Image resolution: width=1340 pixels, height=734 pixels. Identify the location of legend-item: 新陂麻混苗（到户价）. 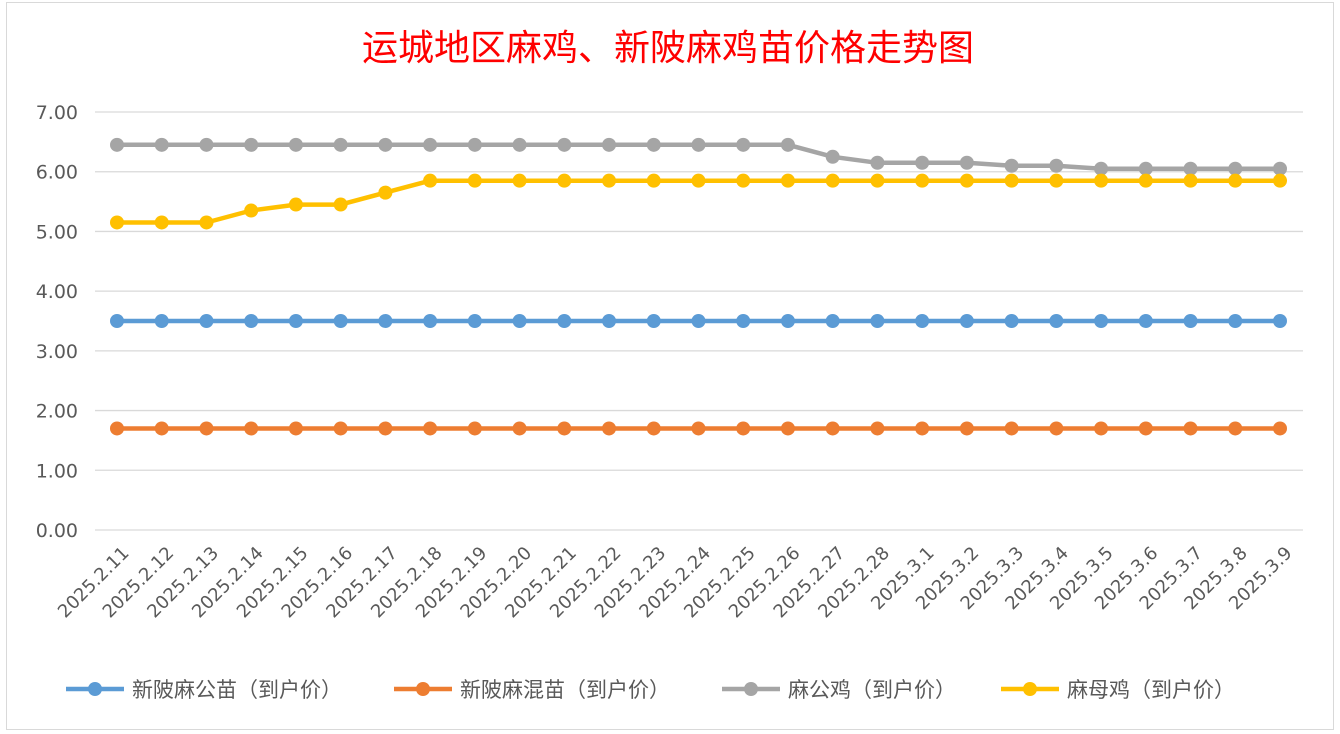
(532, 690).